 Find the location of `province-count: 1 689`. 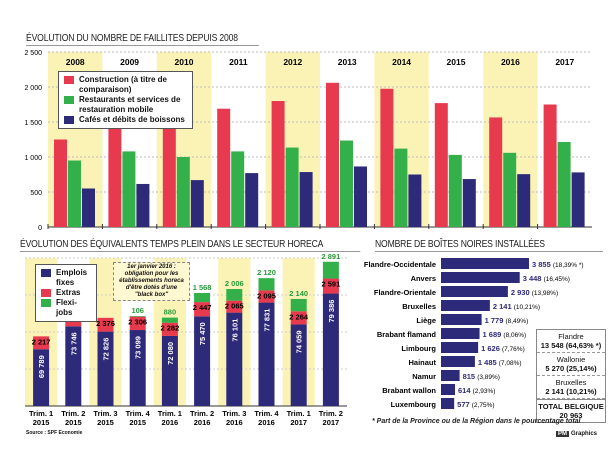

province-count: 1 689 is located at coordinates (493, 334).